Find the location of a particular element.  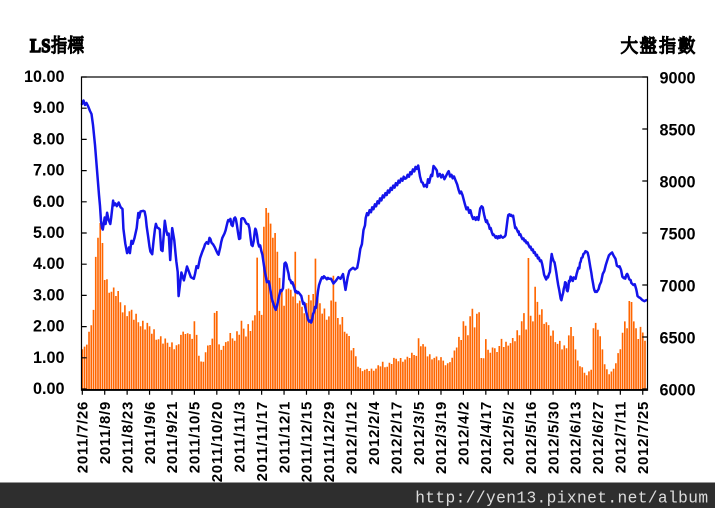

svg-text: 7500 is located at coordinates (678, 235).